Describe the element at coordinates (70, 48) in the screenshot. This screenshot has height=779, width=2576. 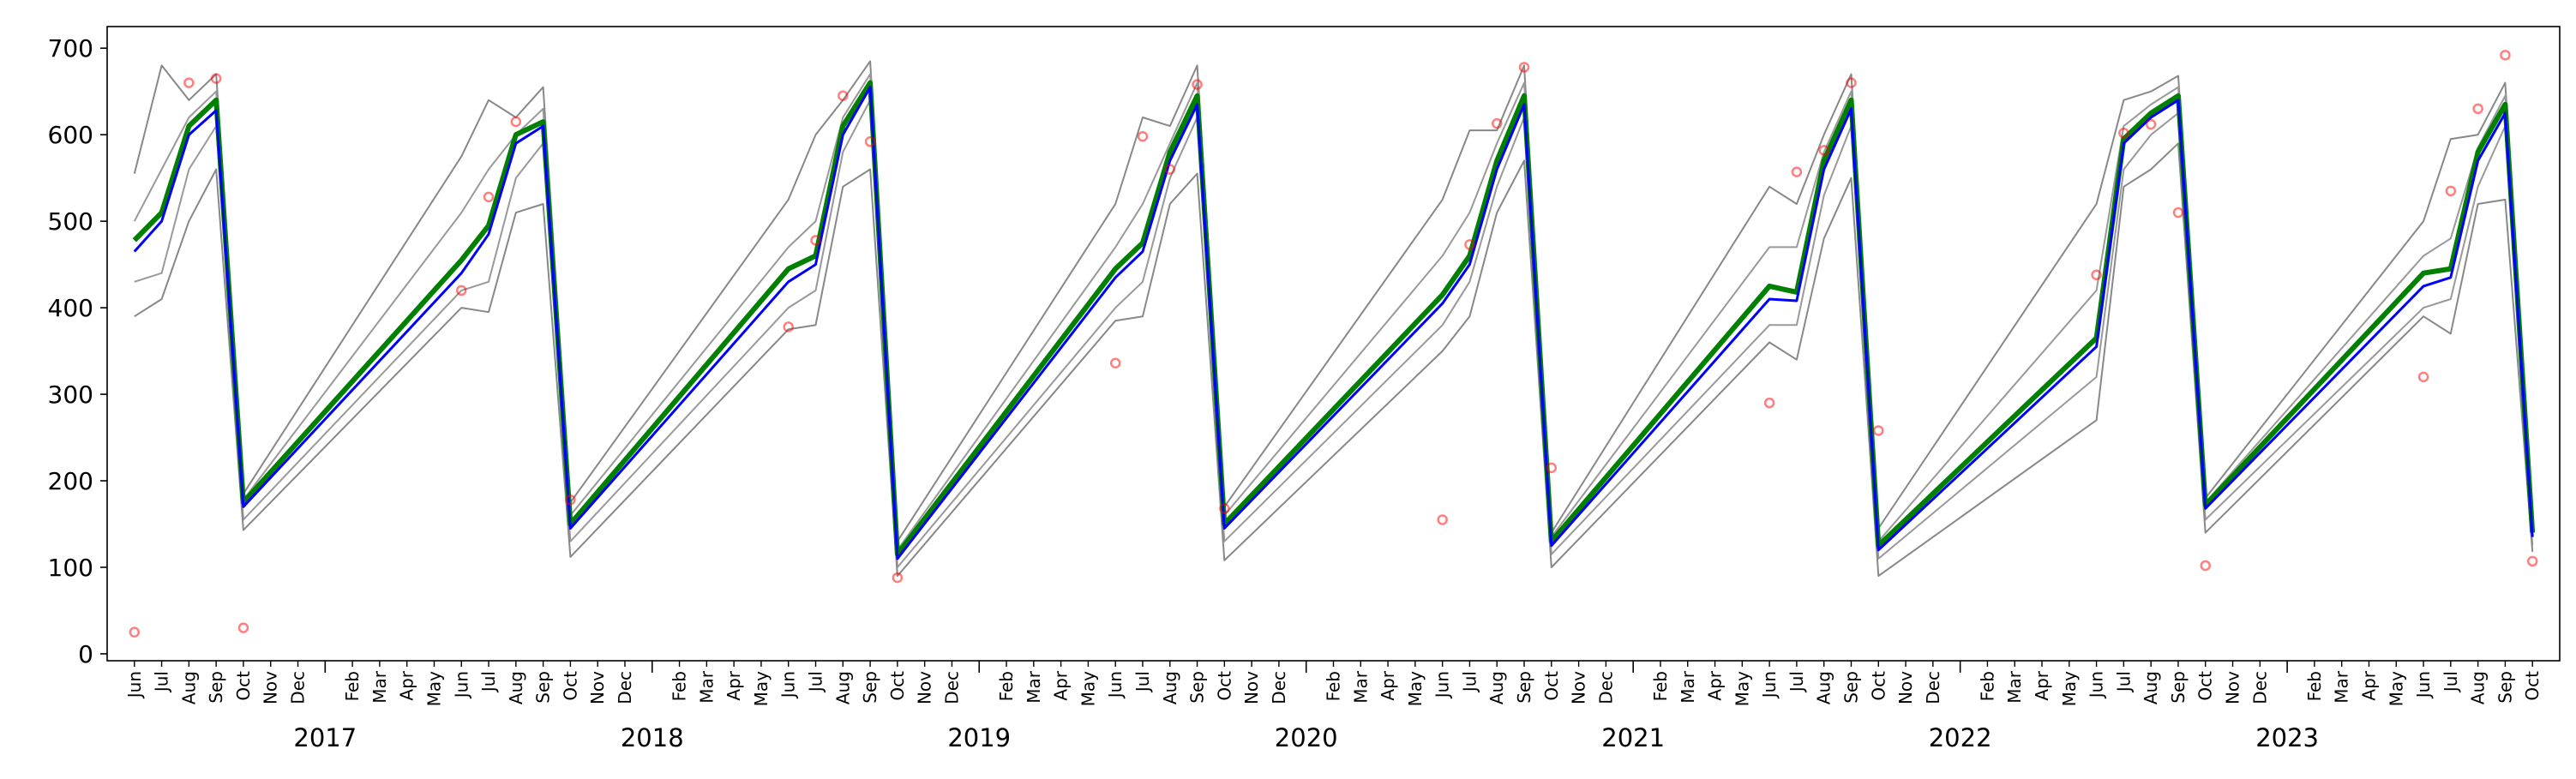
I see `y-tick-label: 700` at that location.